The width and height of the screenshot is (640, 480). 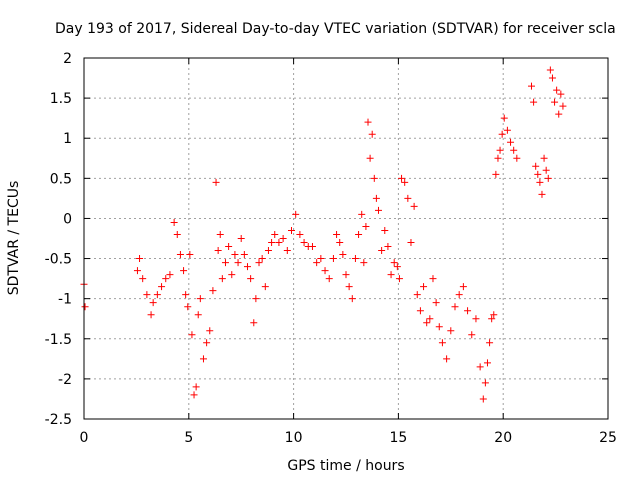 I want to click on y-tick-label: 0.5, so click(x=61, y=179).